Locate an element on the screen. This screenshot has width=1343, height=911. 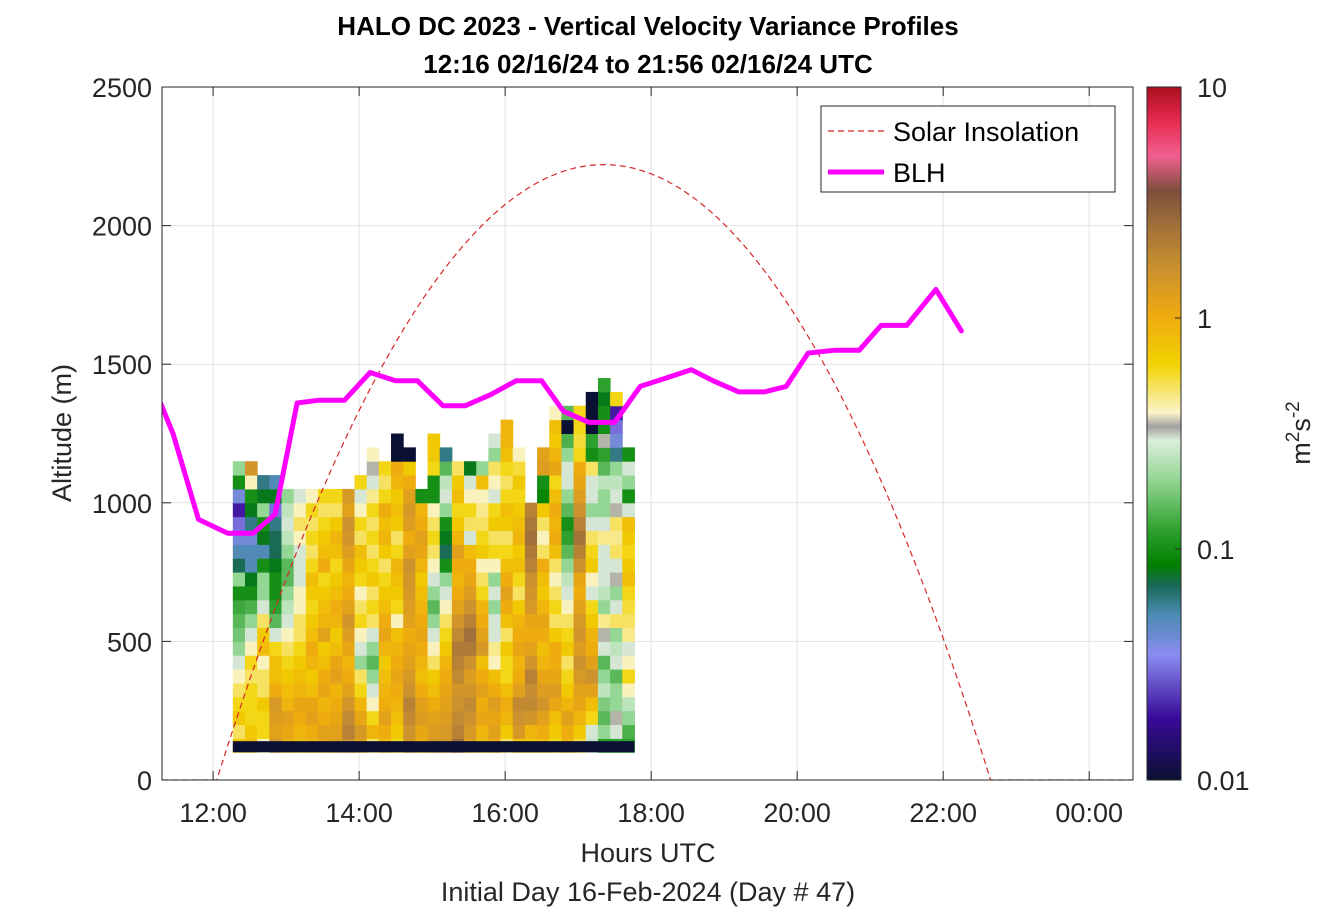
x-tick-label: 16:00 is located at coordinates (505, 813).